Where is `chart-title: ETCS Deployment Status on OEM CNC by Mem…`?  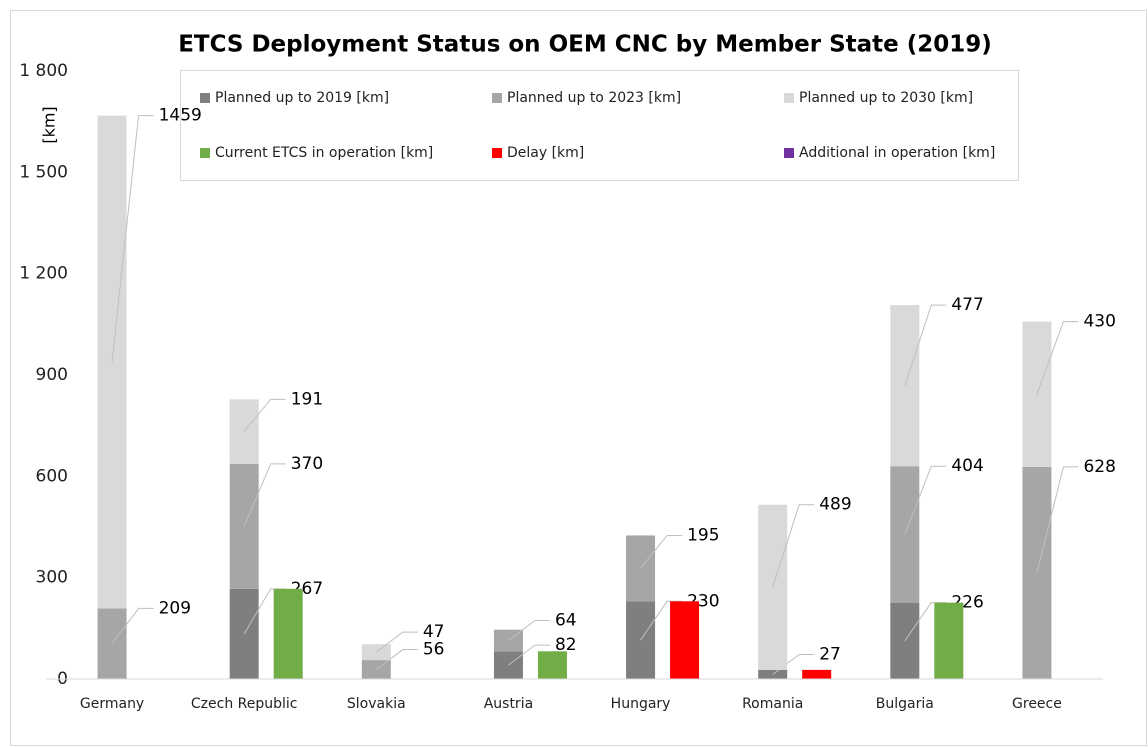
chart-title: ETCS Deployment Status on OEM CNC by Mem… is located at coordinates (585, 45).